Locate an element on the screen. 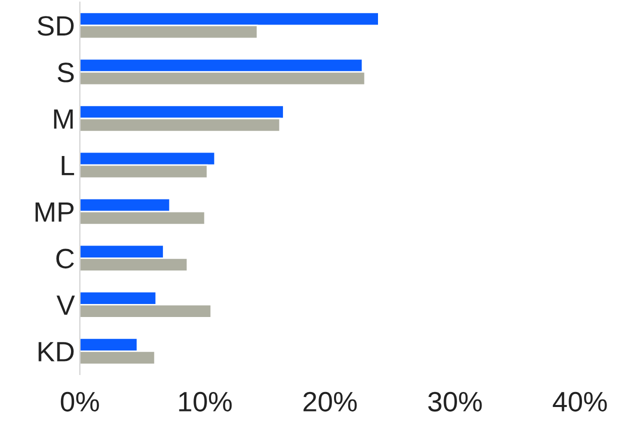  x-tick-label: 40% is located at coordinates (579, 402).